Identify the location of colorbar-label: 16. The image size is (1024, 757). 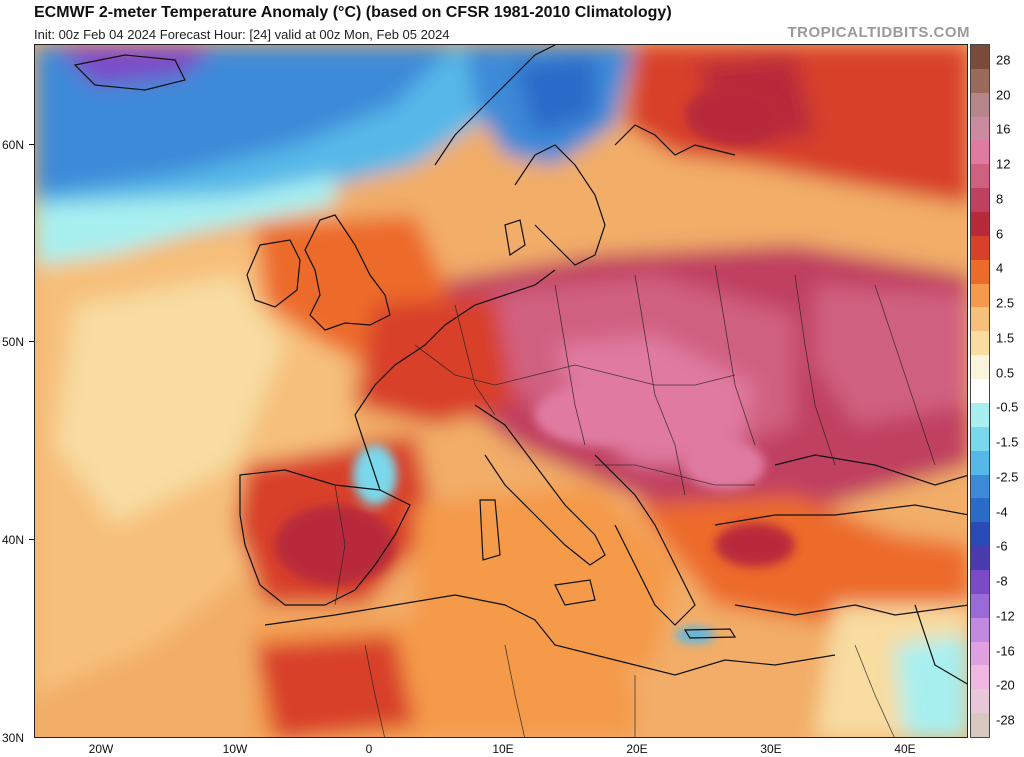
(1003, 129).